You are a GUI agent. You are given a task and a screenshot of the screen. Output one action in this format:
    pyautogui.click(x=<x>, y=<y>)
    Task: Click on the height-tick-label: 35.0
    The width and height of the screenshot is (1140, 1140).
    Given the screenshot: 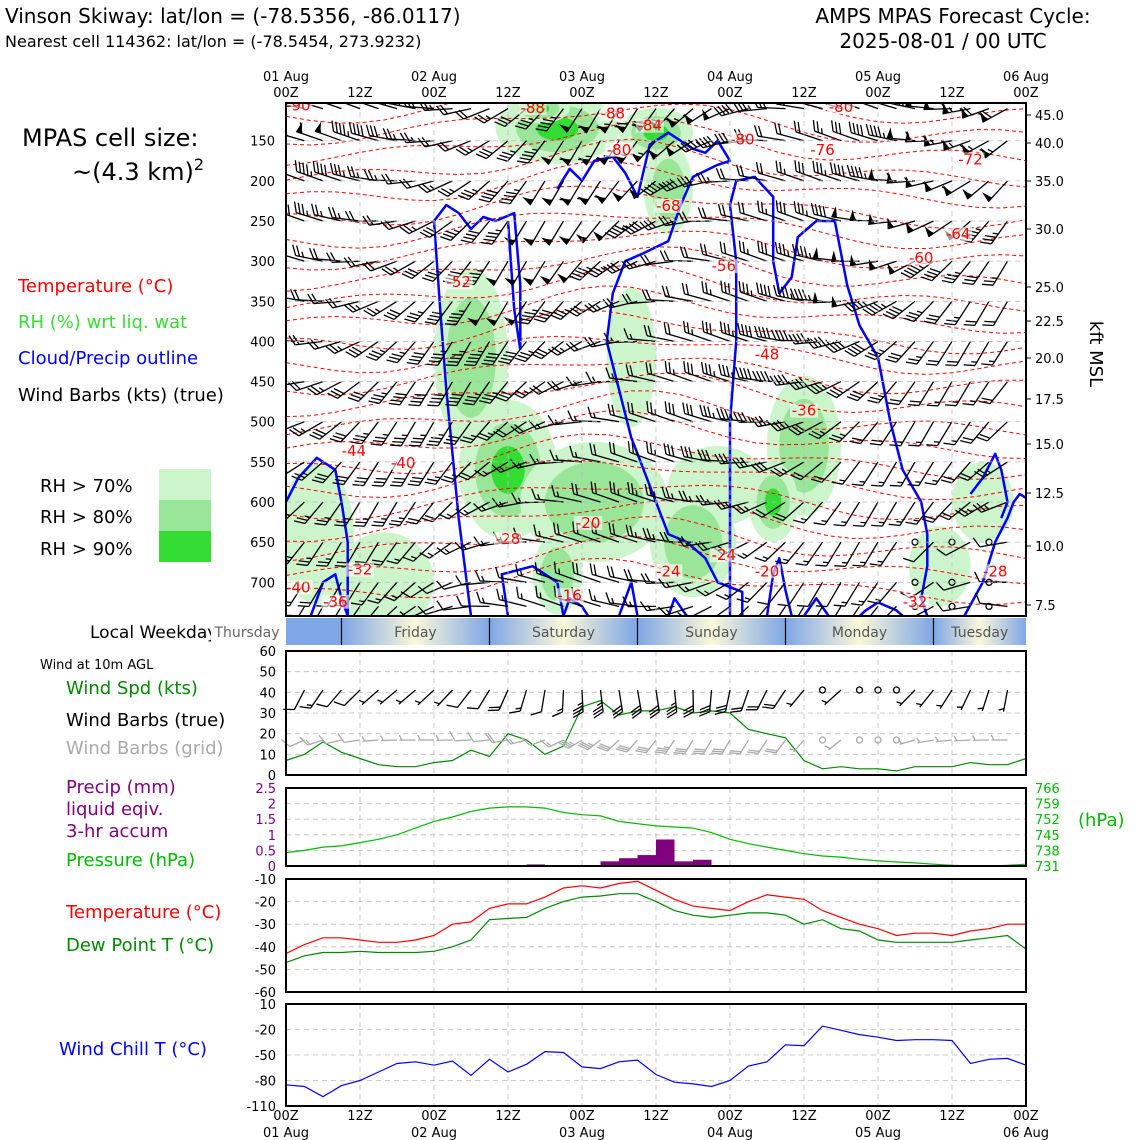 What is the action you would take?
    pyautogui.click(x=1049, y=182)
    